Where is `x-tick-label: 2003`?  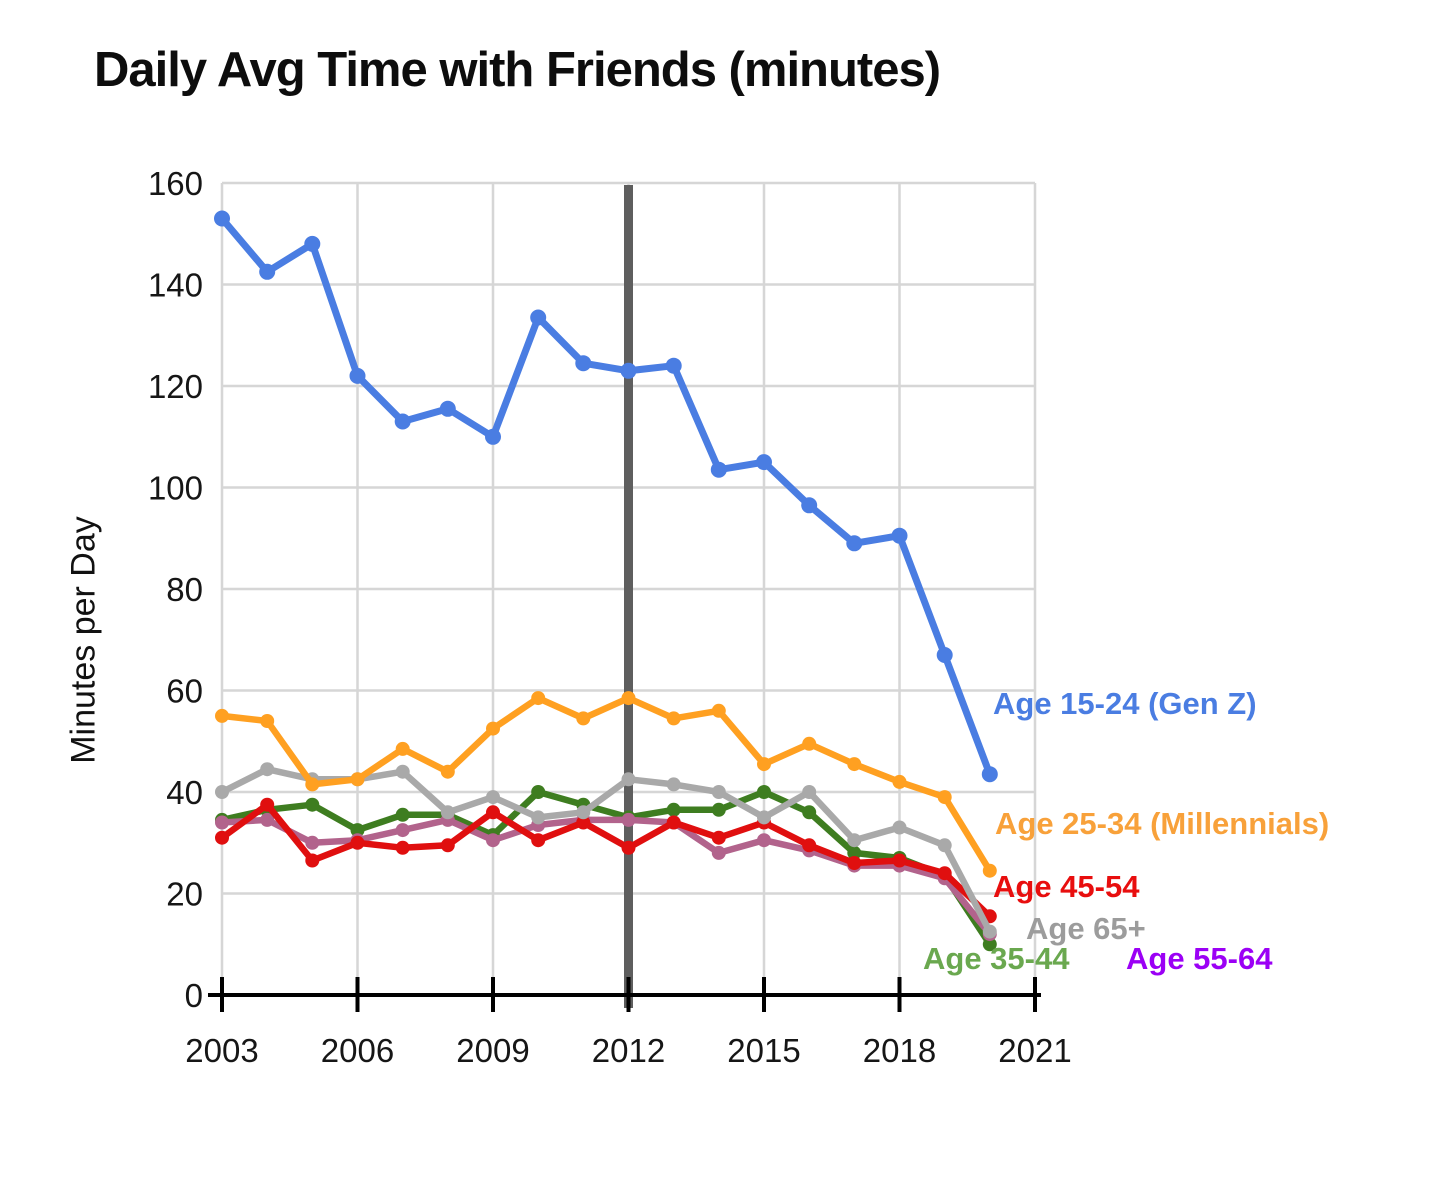
x-tick-label: 2003 is located at coordinates (221, 1050).